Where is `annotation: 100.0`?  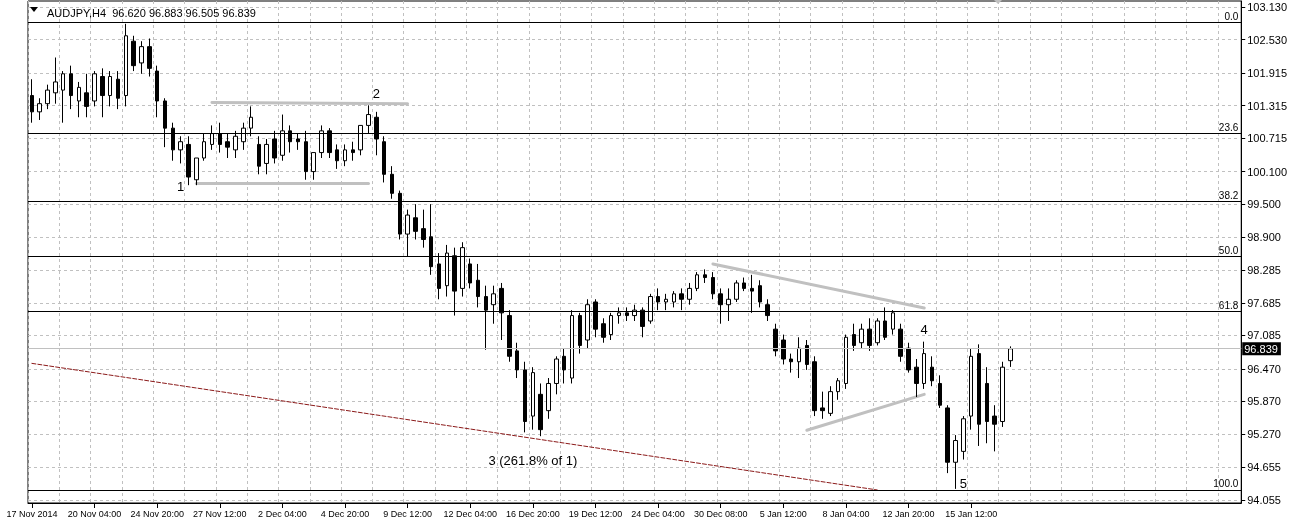
annotation: 100.0 is located at coordinates (1226, 484).